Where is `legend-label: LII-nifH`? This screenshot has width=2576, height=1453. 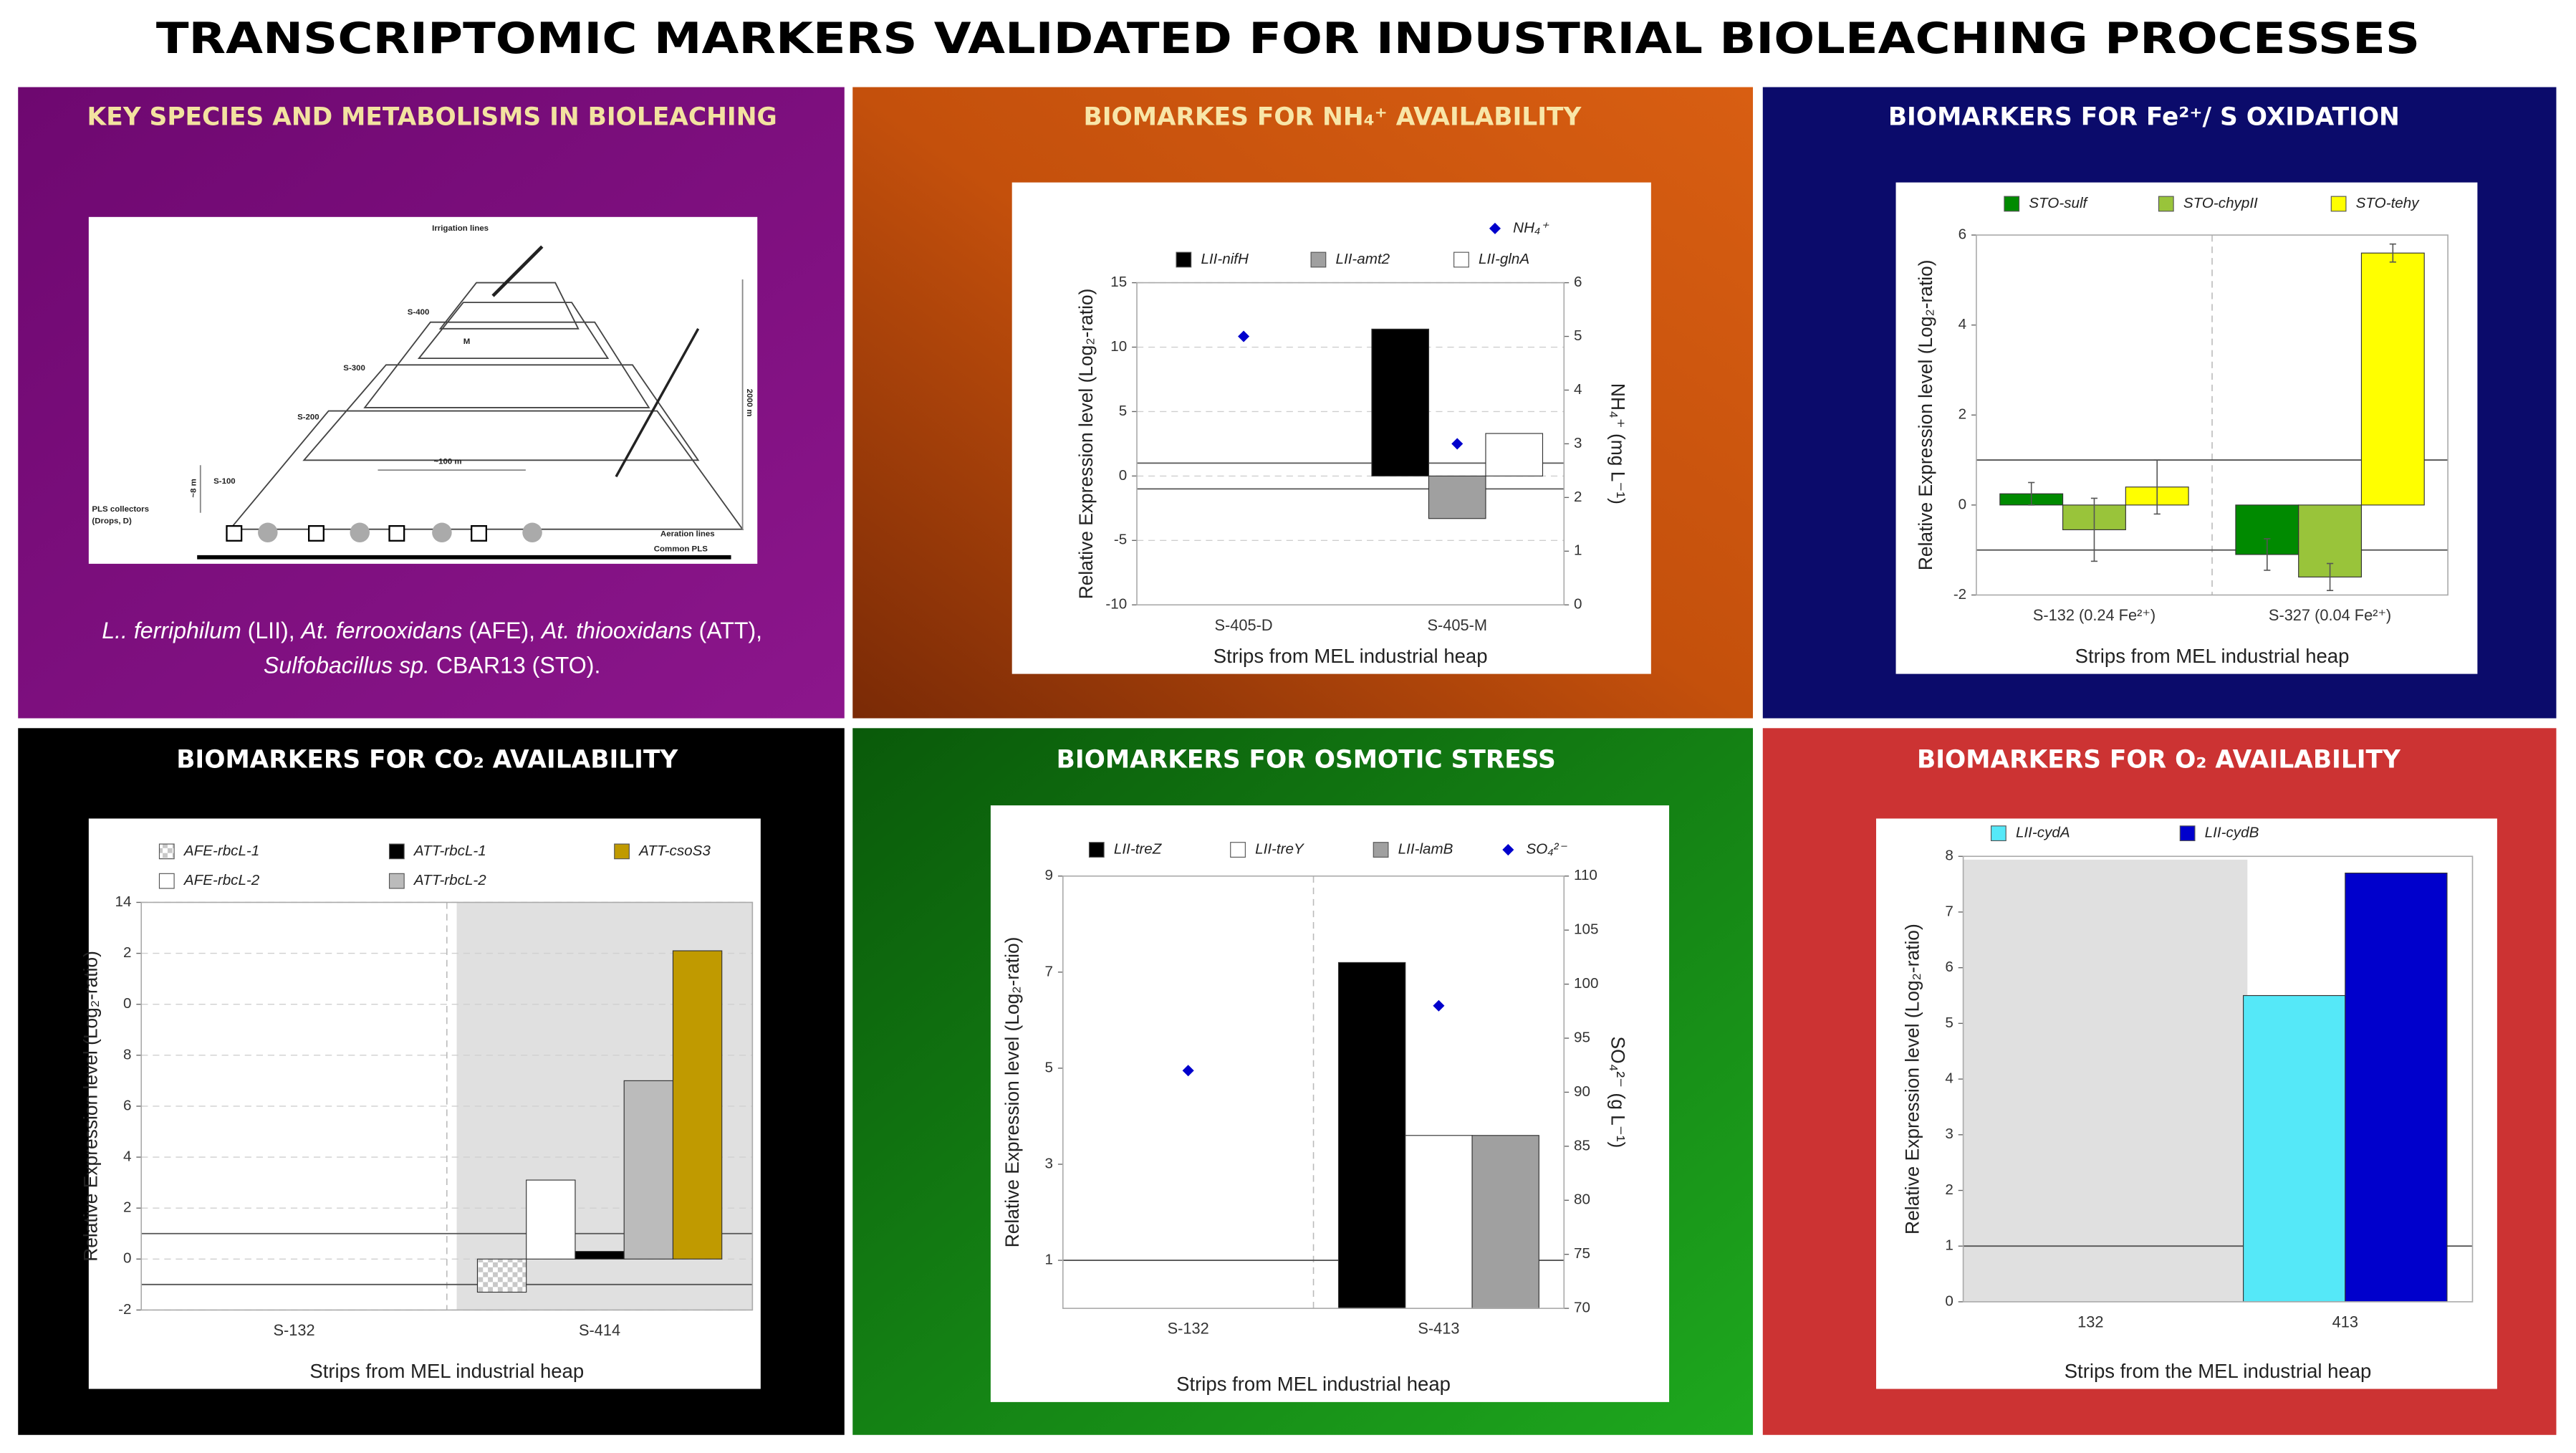 legend-label: LII-nifH is located at coordinates (1225, 259).